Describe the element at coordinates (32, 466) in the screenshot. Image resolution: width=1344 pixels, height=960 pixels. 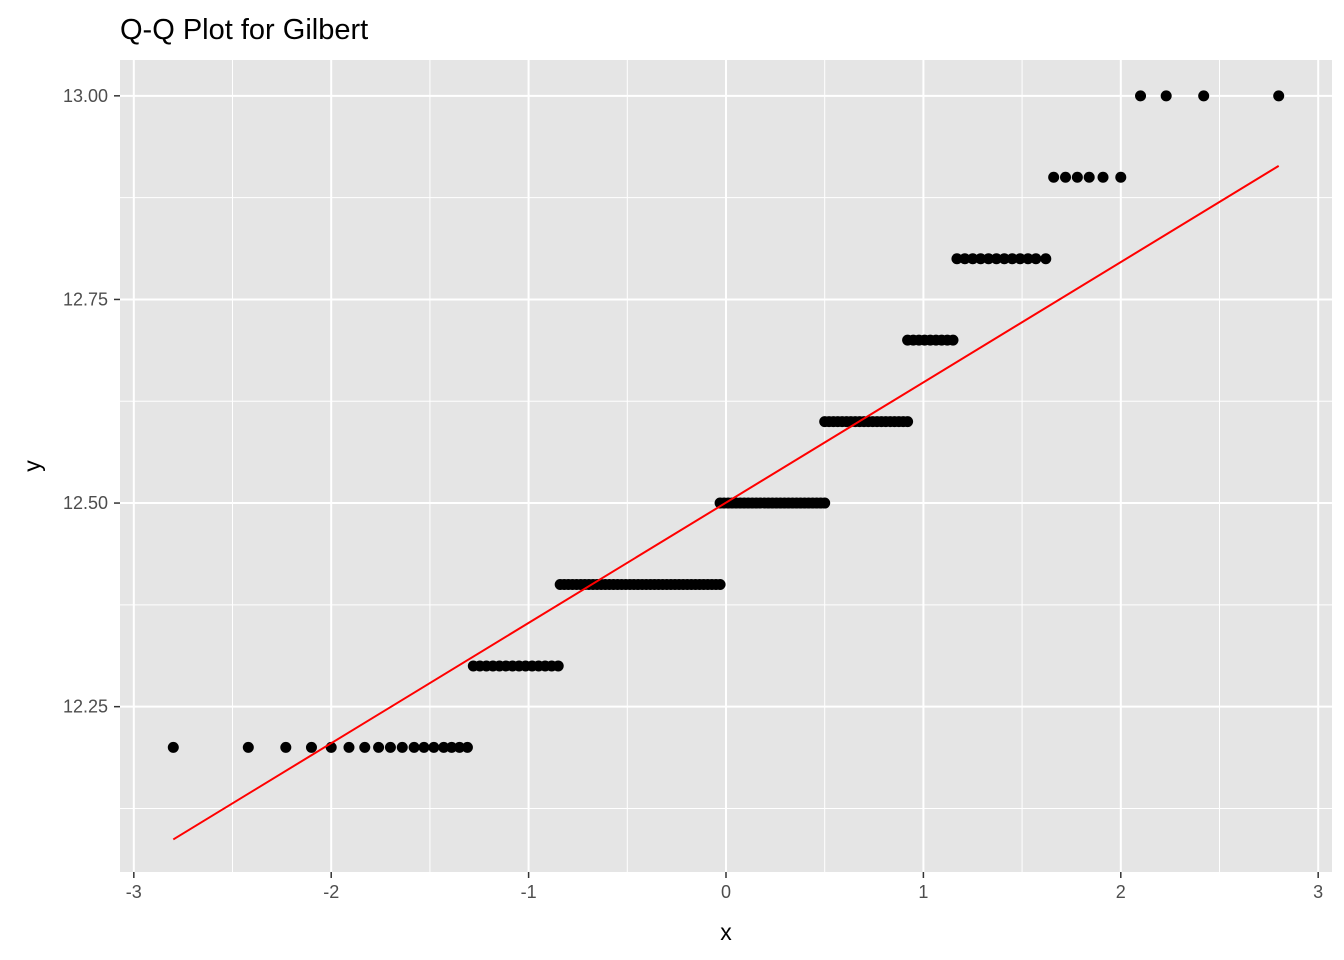
I see `y-axis-title: y` at that location.